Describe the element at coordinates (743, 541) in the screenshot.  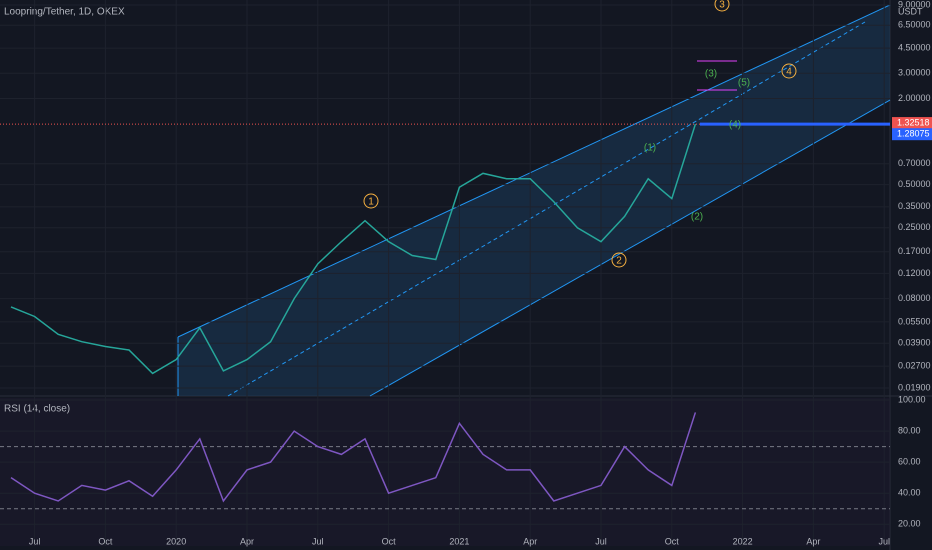
I see `x-tick-label: 2022` at that location.